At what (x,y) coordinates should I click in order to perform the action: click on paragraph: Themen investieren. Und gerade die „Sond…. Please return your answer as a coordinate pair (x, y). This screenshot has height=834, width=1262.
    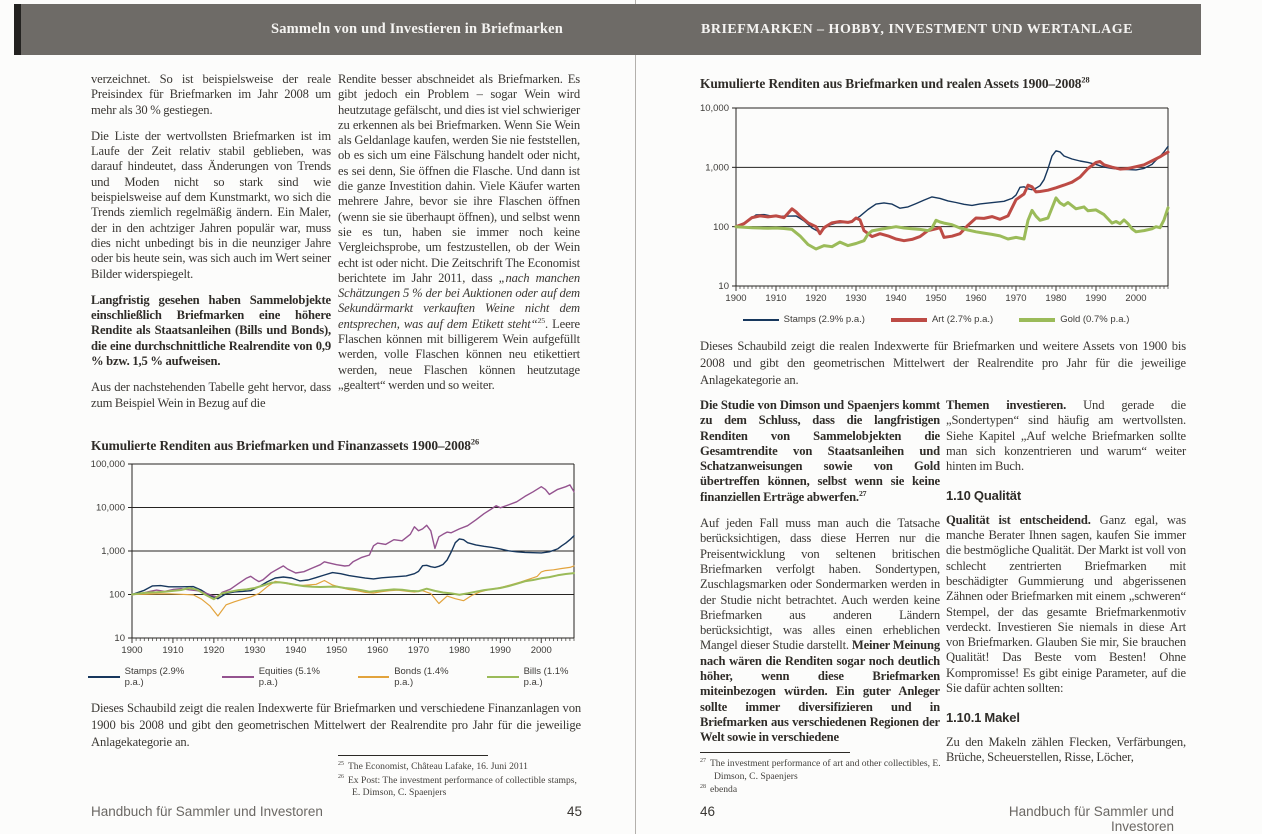
    Looking at the image, I should click on (1066, 436).